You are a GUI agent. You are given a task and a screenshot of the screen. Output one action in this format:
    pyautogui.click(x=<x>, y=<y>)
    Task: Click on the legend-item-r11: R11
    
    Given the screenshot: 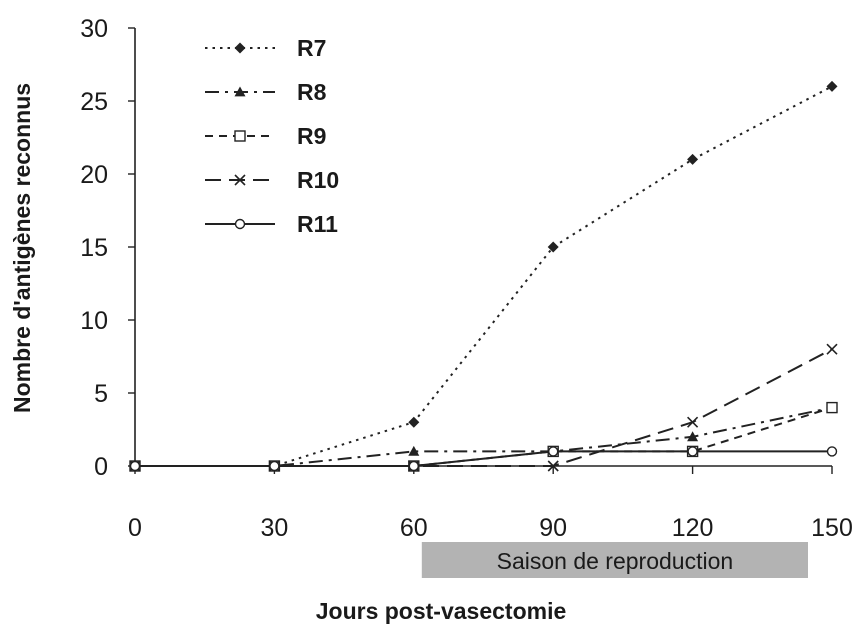 What is the action you would take?
    pyautogui.click(x=271, y=224)
    